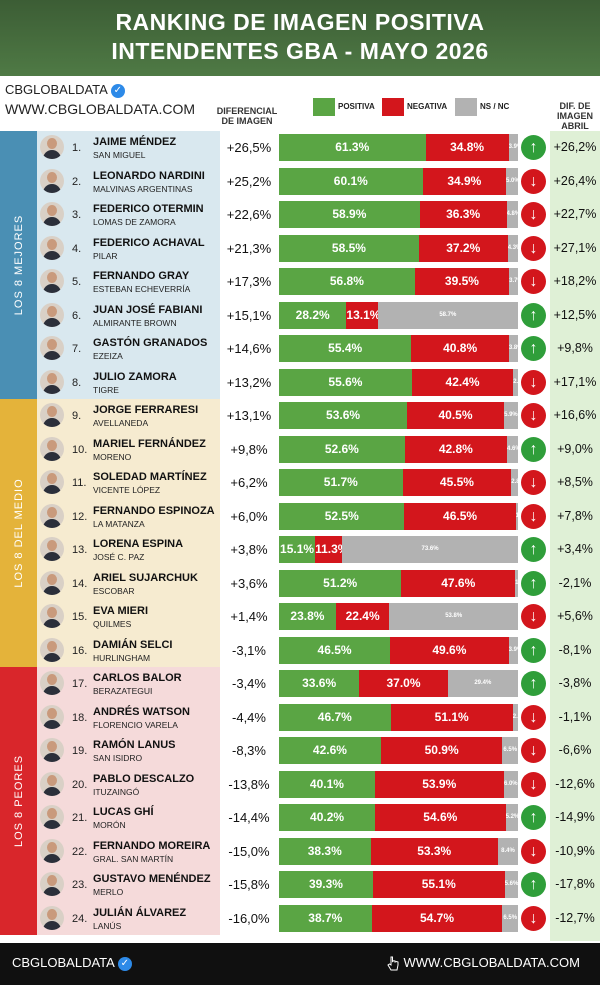 The image size is (600, 985). I want to click on stacked-bar: 60.1%34.9%5.0%, so click(398, 181).